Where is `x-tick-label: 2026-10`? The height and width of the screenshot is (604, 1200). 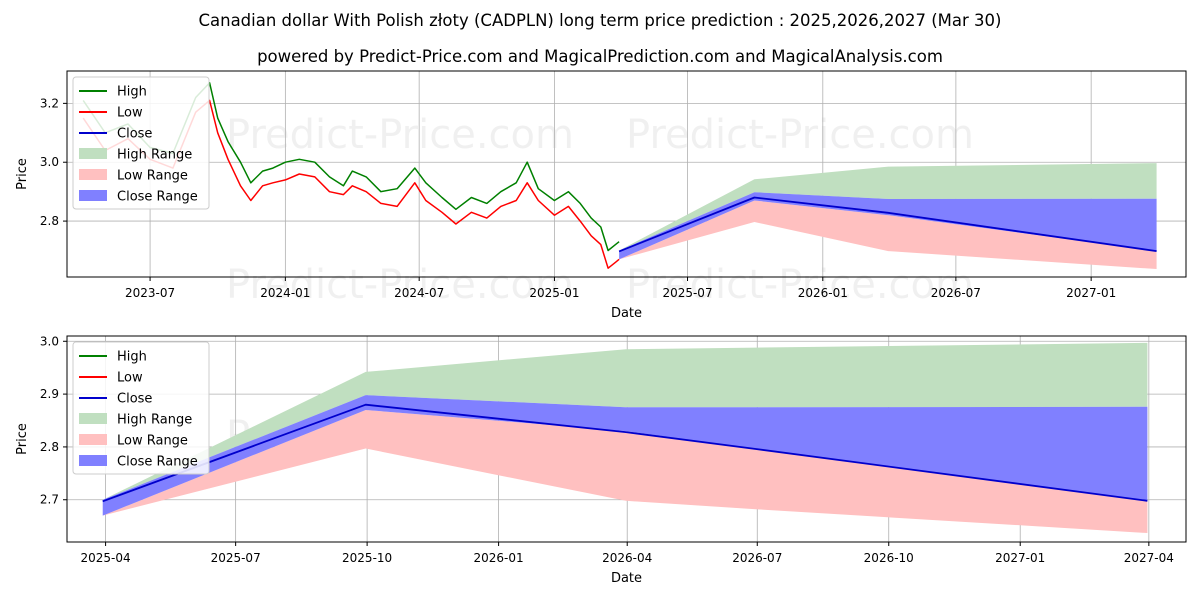
x-tick-label: 2026-10 is located at coordinates (889, 558).